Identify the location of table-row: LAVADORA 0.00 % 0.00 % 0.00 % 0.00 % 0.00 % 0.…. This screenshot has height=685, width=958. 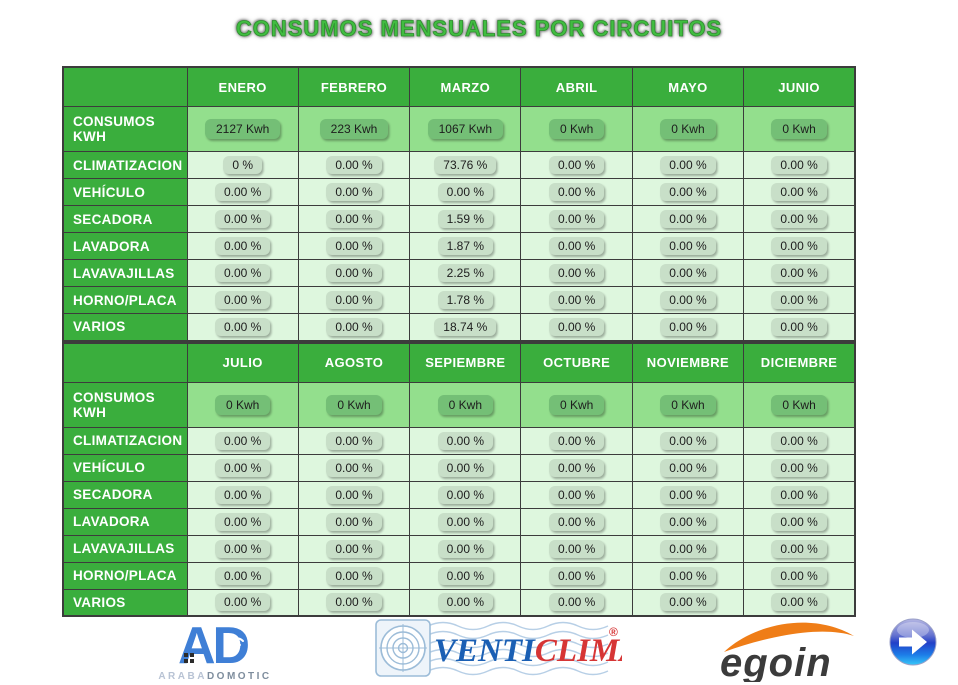
(459, 521).